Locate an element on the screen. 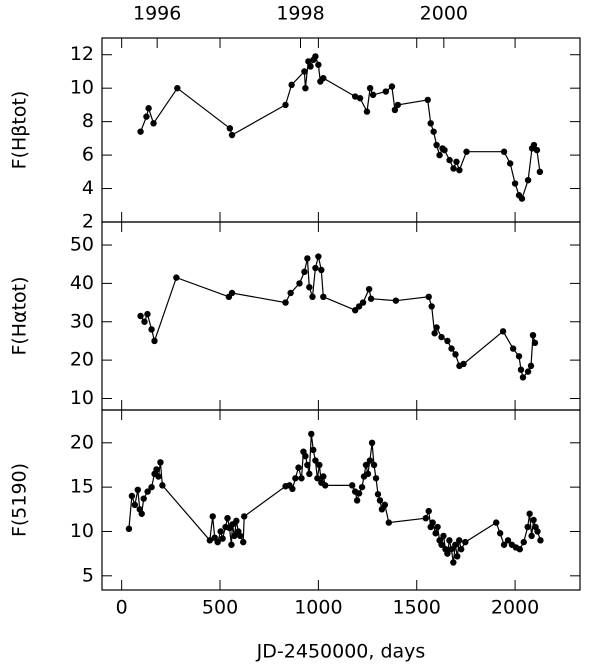 The height and width of the screenshot is (668, 595). x2-tick-label: 2000 is located at coordinates (444, 14).